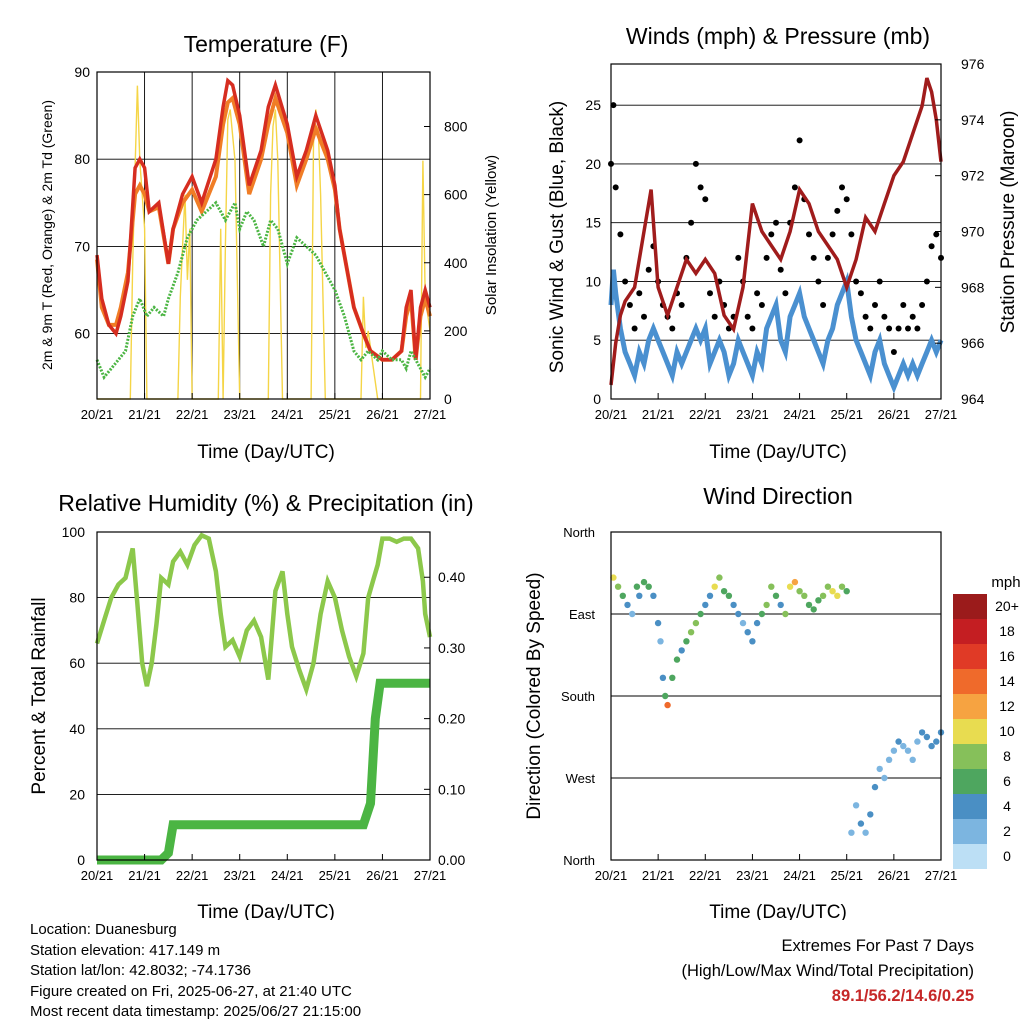  Describe the element at coordinates (141, 970) in the screenshot. I see `station-latlon: Station lat/lon: 42.8032; -74.1736` at that location.